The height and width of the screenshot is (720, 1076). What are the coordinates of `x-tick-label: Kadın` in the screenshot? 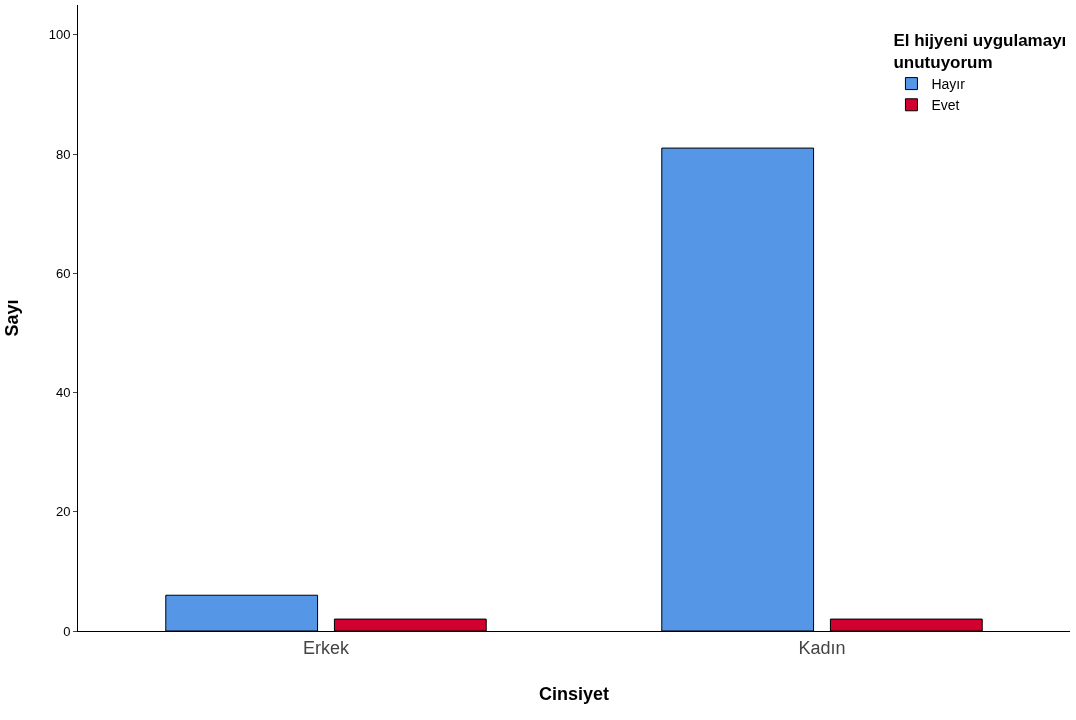 It's located at (822, 647).